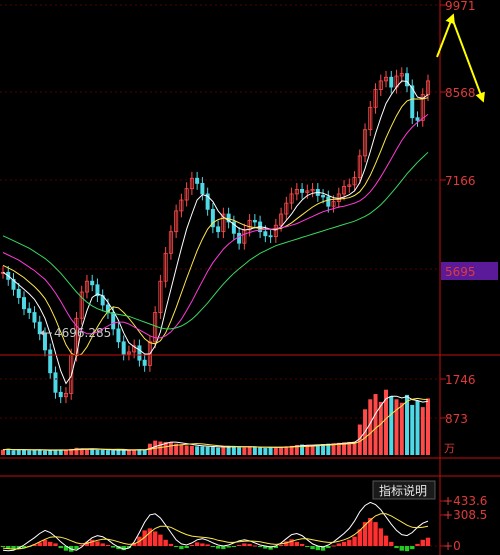 This screenshot has height=555, width=500. Describe the element at coordinates (469, 271) in the screenshot. I see `current-price-box` at that location.